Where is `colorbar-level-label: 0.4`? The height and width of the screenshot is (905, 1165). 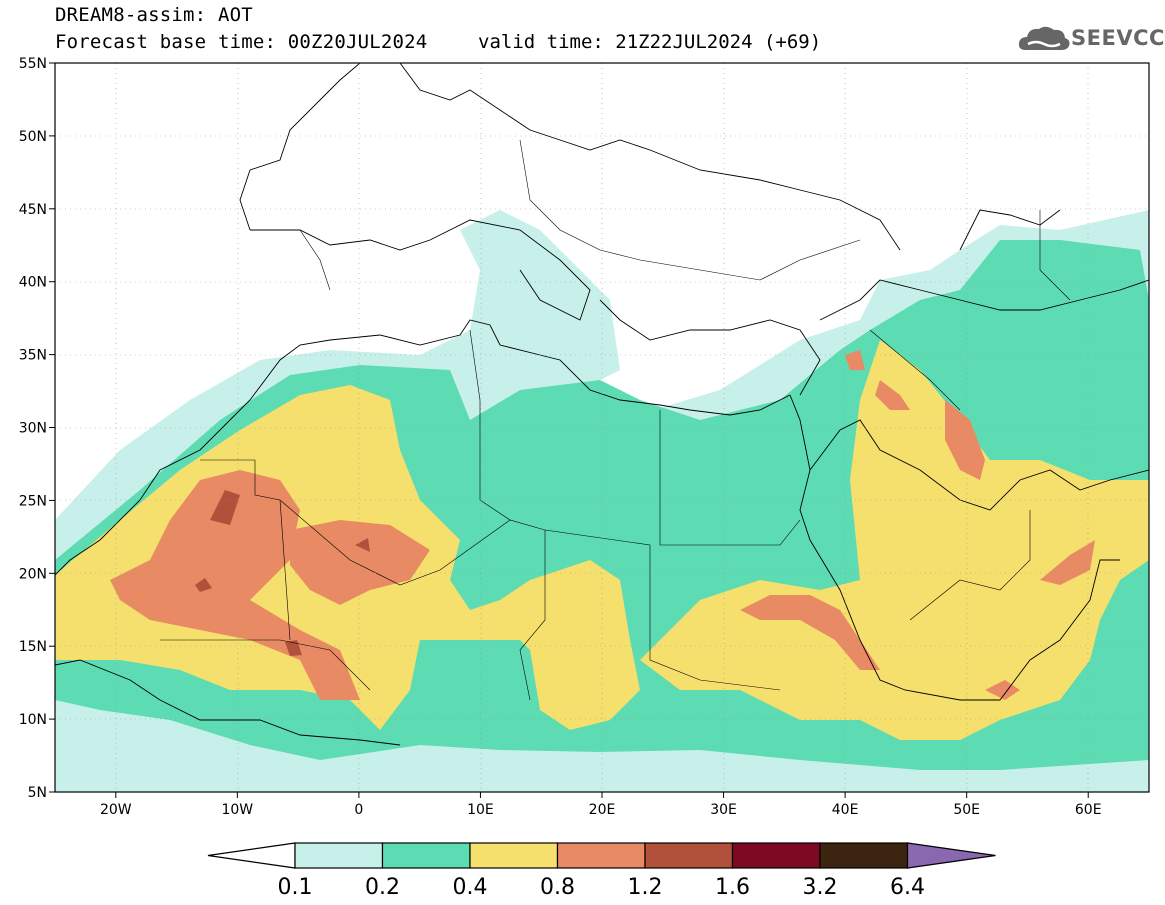
colorbar-level-label: 0.4 is located at coordinates (470, 887).